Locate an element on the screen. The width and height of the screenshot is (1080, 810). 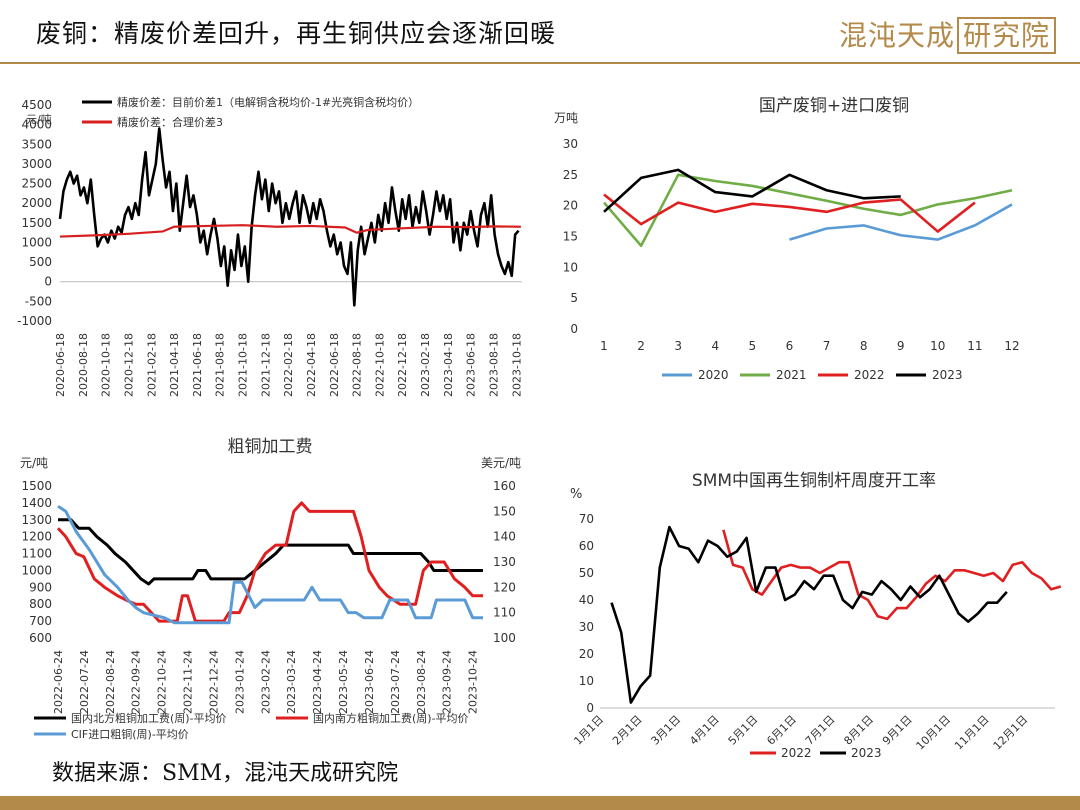
y-tick-label: 25 is located at coordinates (570, 175).